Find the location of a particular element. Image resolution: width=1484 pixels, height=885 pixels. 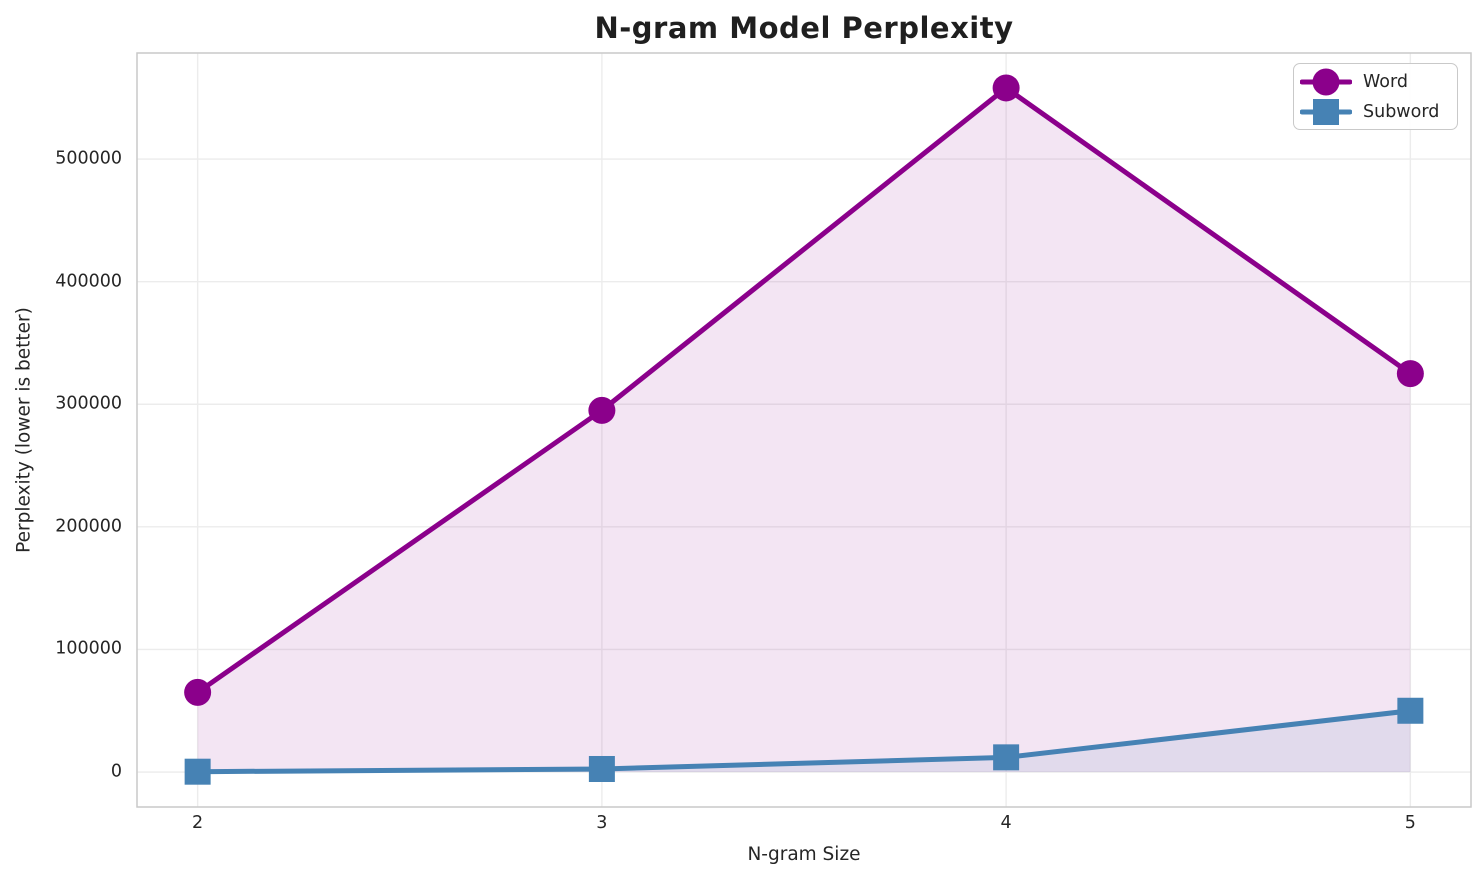

y-tick-label: 400000 is located at coordinates (88, 281).